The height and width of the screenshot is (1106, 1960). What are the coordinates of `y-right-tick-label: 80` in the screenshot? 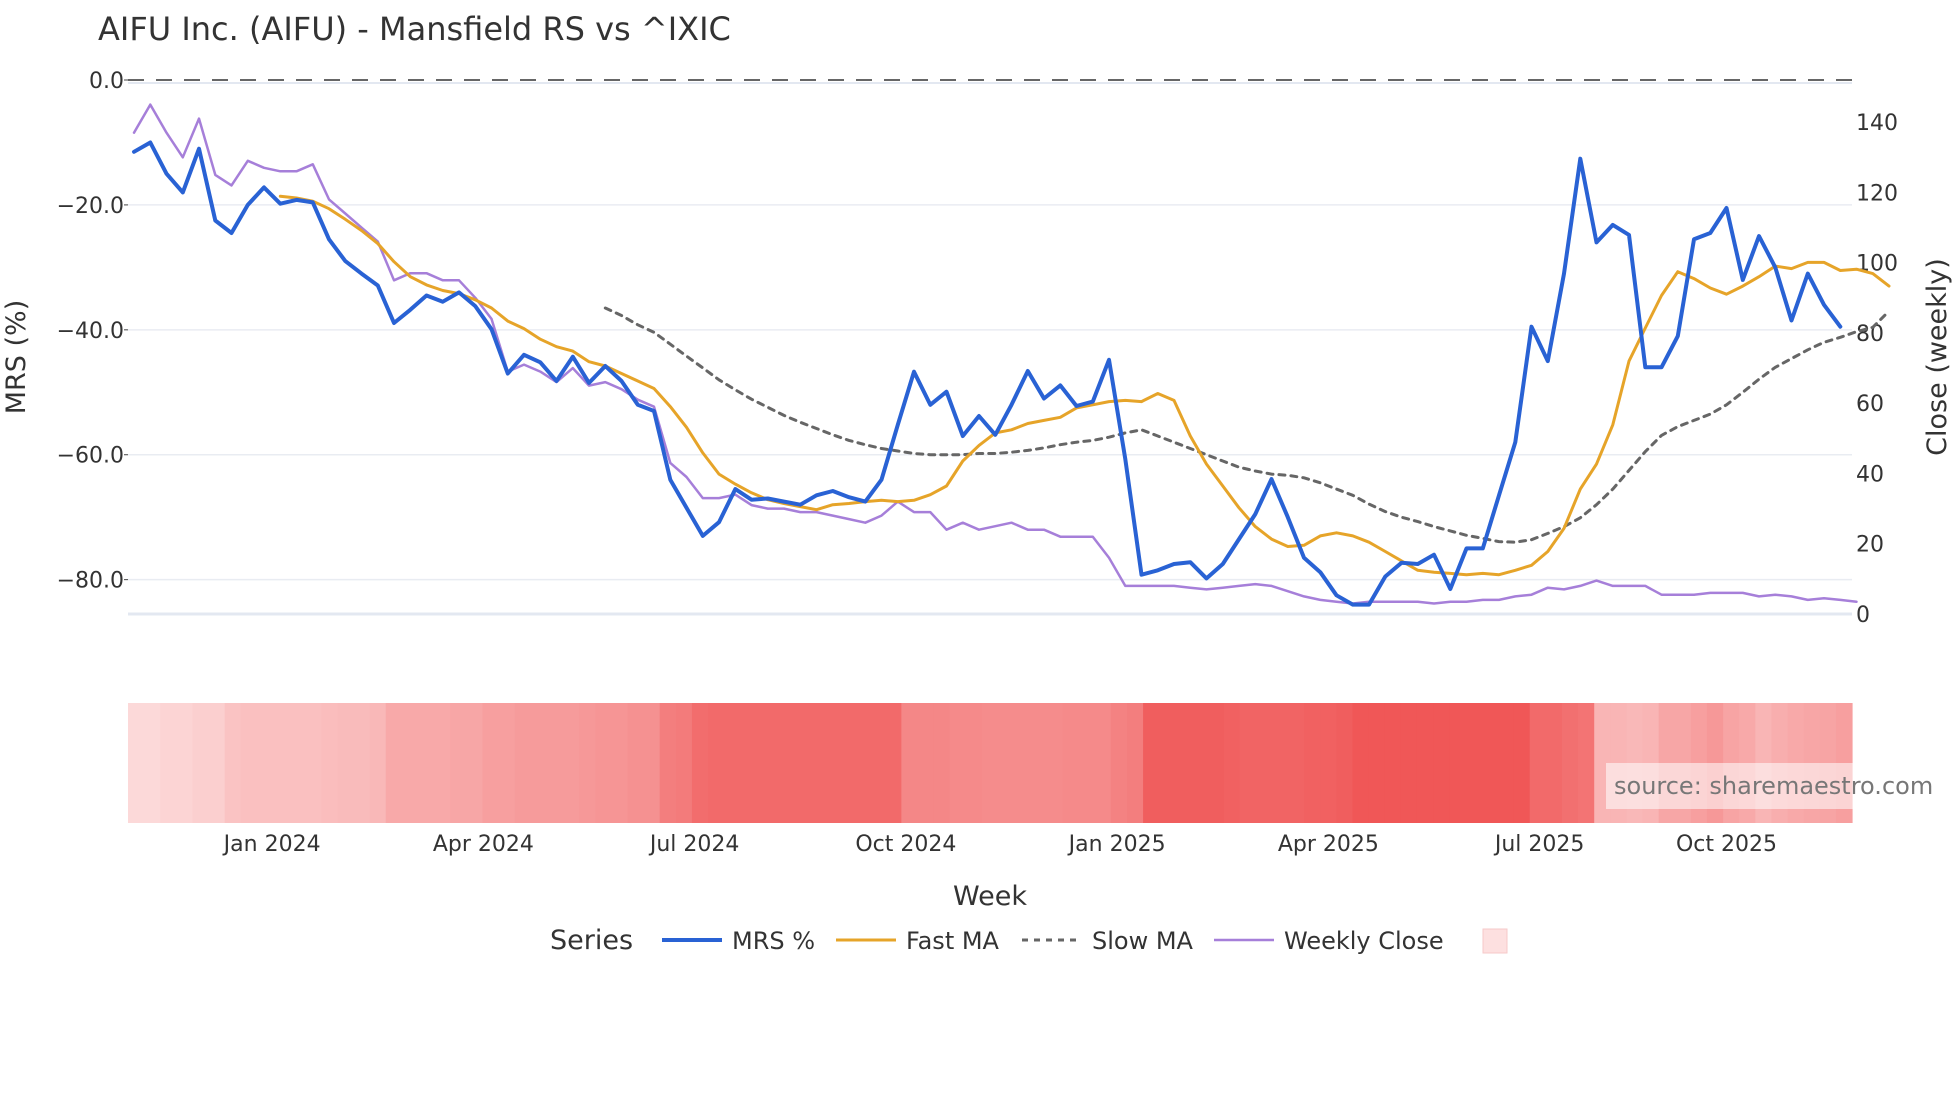 It's located at (1870, 334).